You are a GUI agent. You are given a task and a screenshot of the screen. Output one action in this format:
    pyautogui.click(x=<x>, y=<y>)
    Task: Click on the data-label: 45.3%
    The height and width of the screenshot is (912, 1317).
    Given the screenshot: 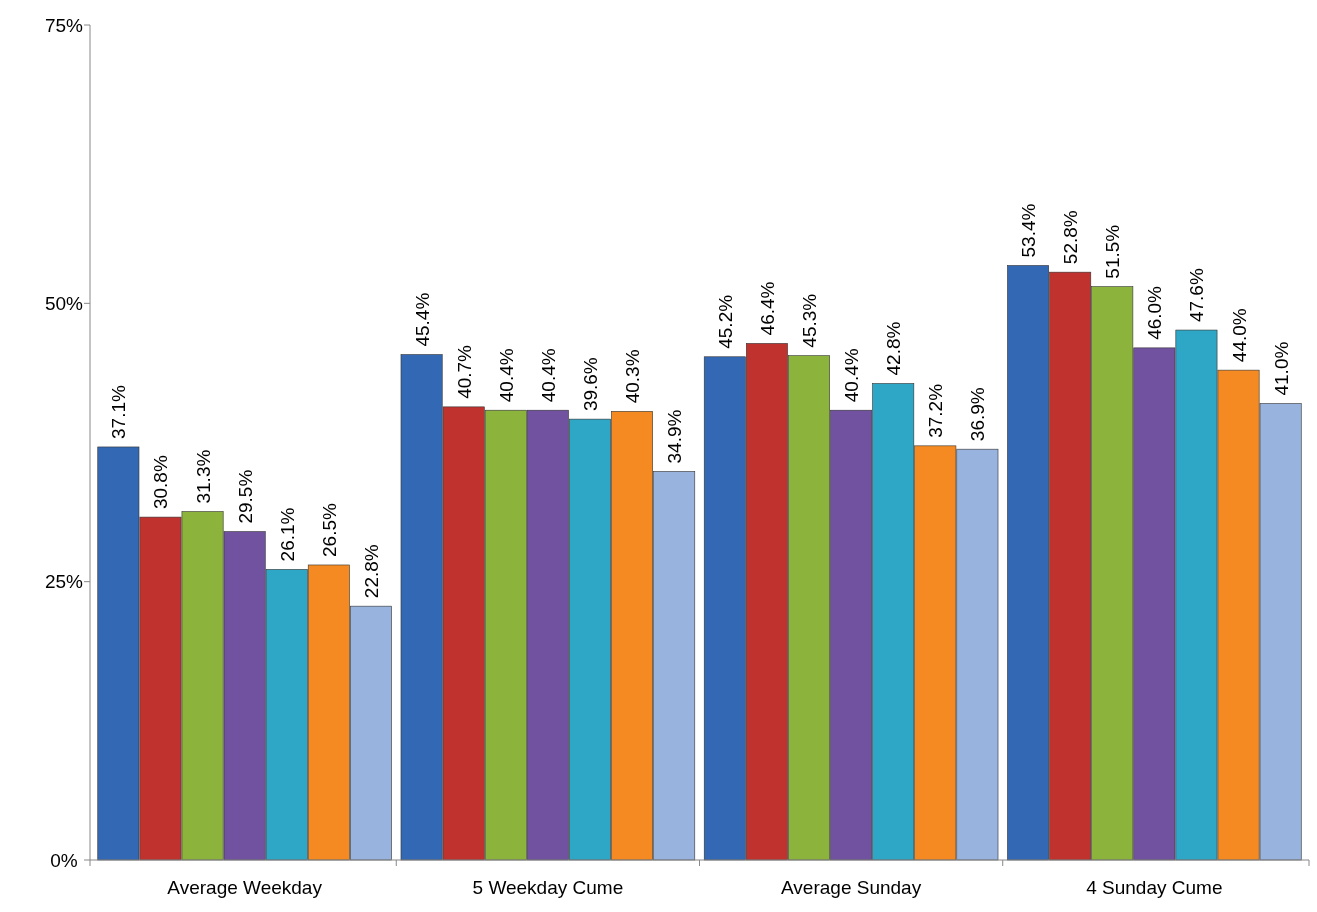 What is the action you would take?
    pyautogui.click(x=810, y=320)
    